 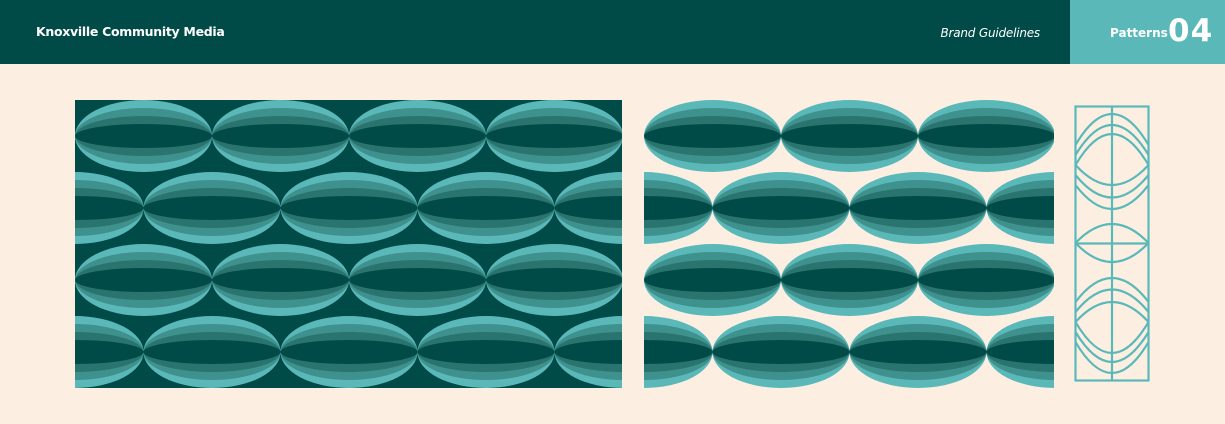 I want to click on section-number: 04, so click(x=1191, y=31).